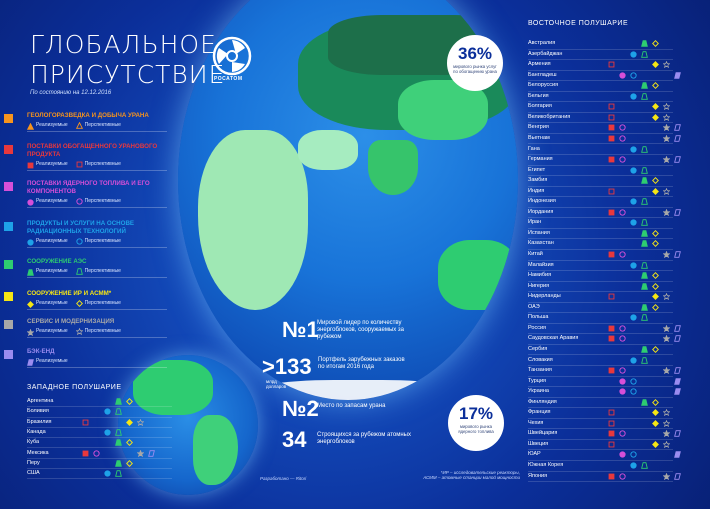  I want to click on country-name: Финляндия, so click(542, 401).